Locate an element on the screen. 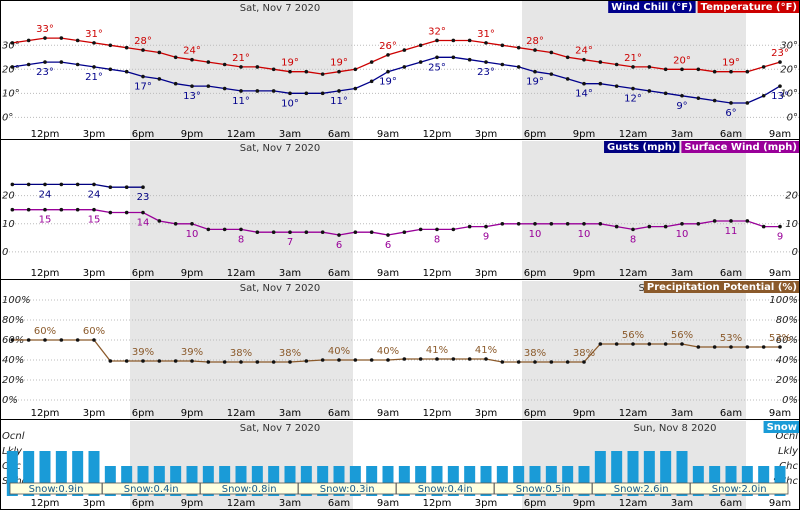 The image size is (800, 510). y-tick-label: 100% is located at coordinates (783, 300).